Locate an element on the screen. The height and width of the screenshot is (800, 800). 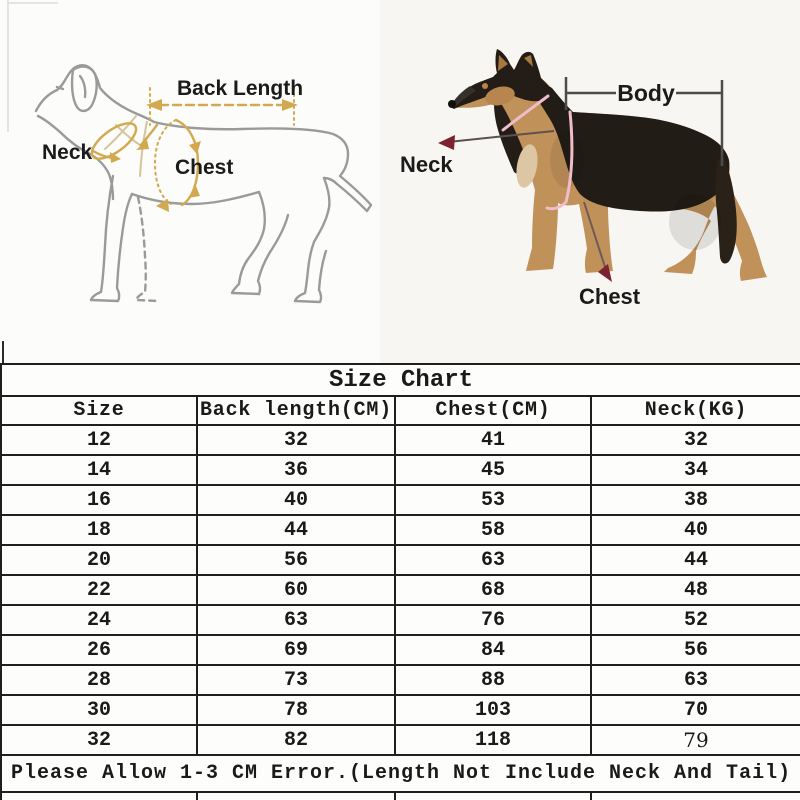
chest-label-photo: Chest is located at coordinates (610, 296).